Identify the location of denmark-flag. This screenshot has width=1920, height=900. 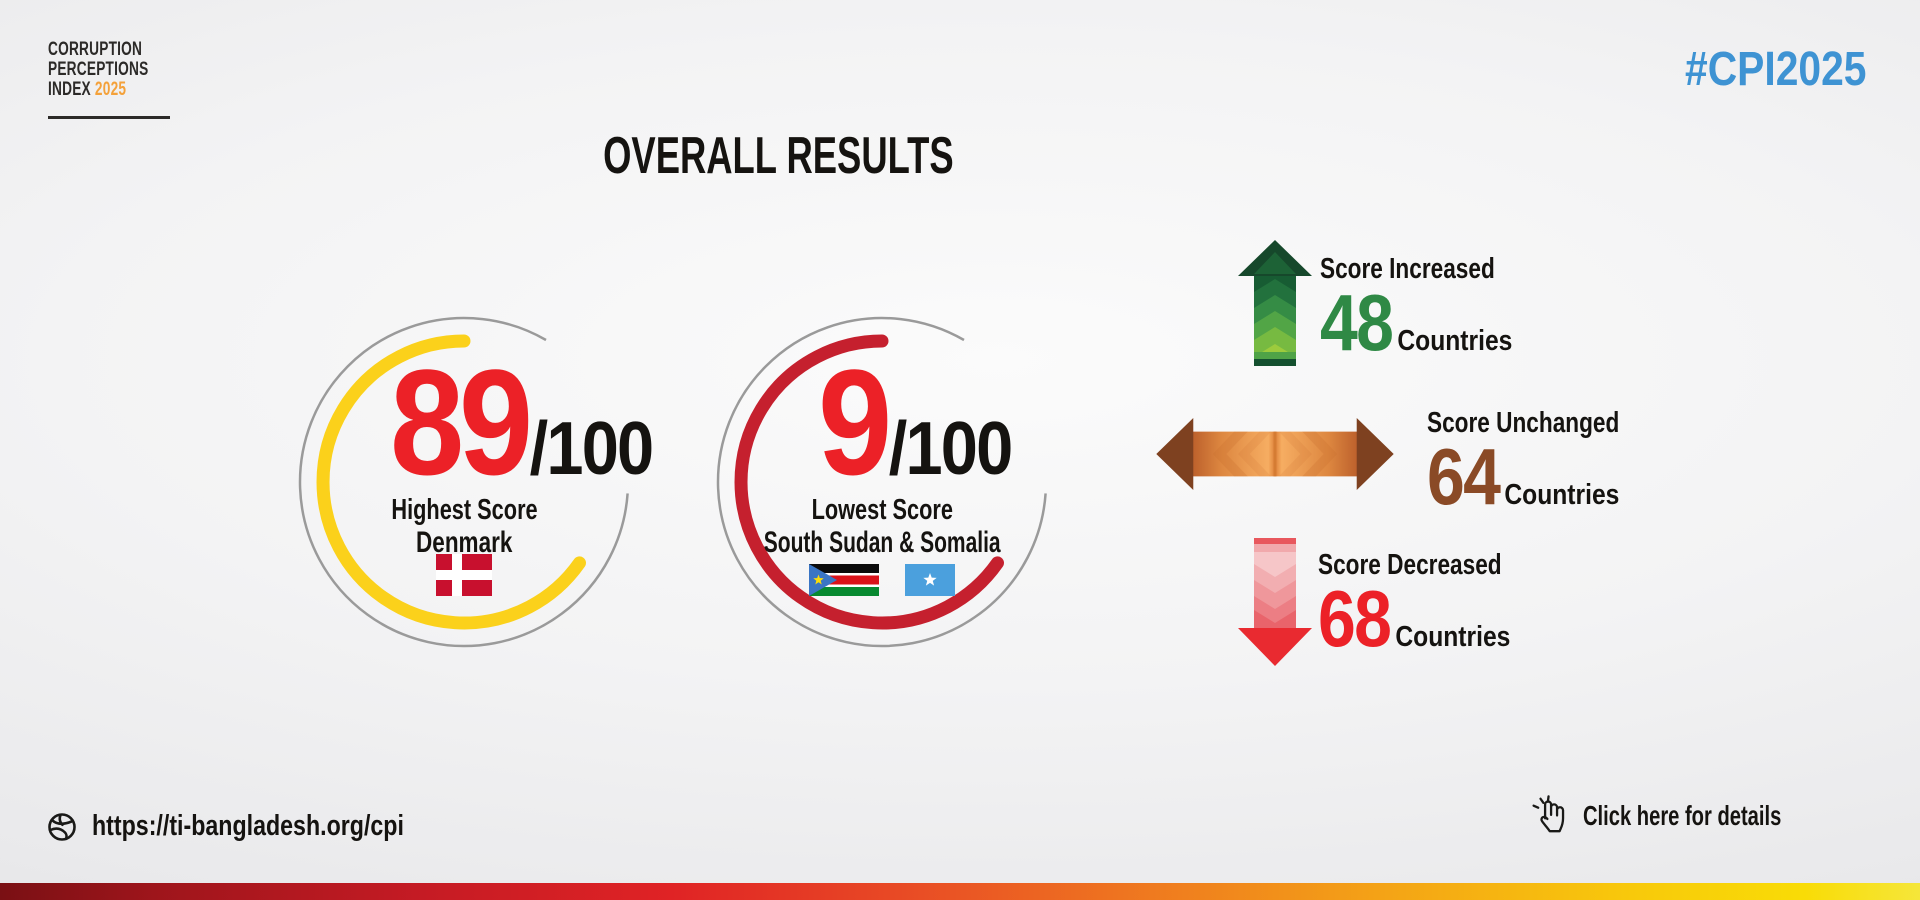
(464, 575).